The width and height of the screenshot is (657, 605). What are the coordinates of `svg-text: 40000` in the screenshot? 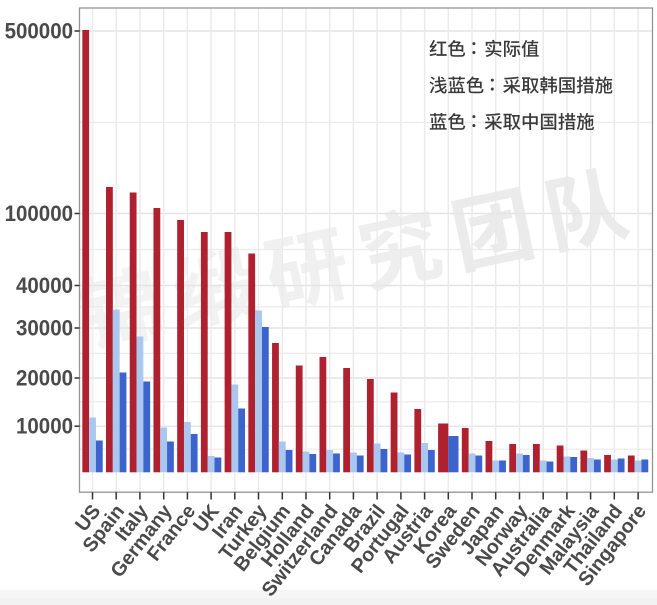 It's located at (44, 285).